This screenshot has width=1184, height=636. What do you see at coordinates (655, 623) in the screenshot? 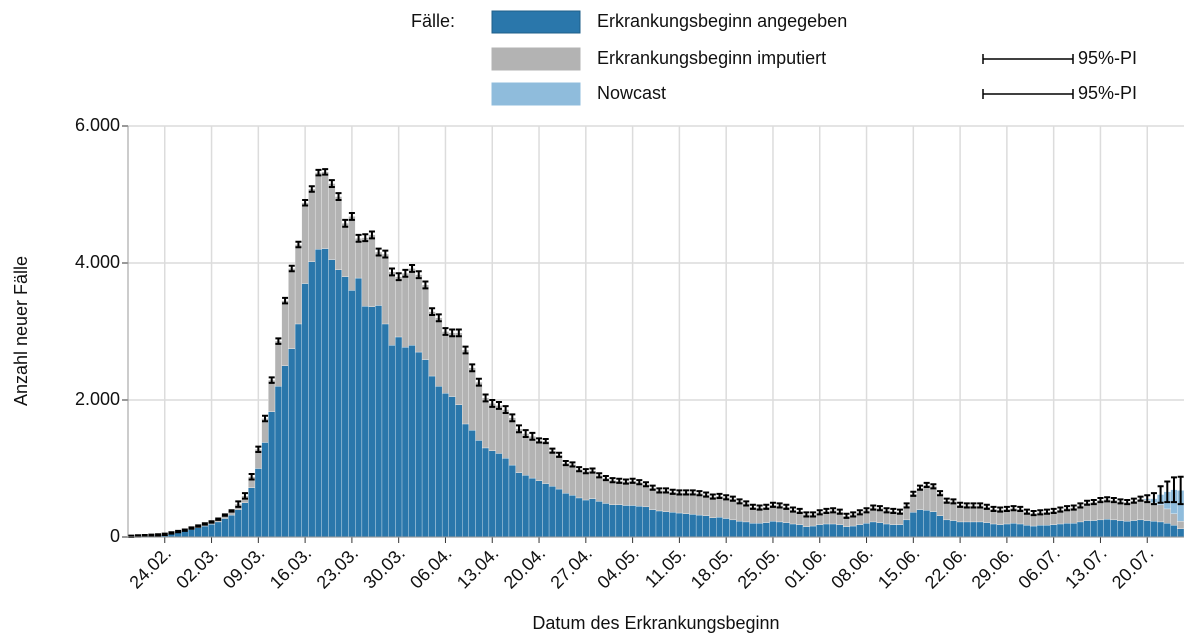
I see `x-axis-title: Datum des Erkrankungsbeginn` at bounding box center [655, 623].